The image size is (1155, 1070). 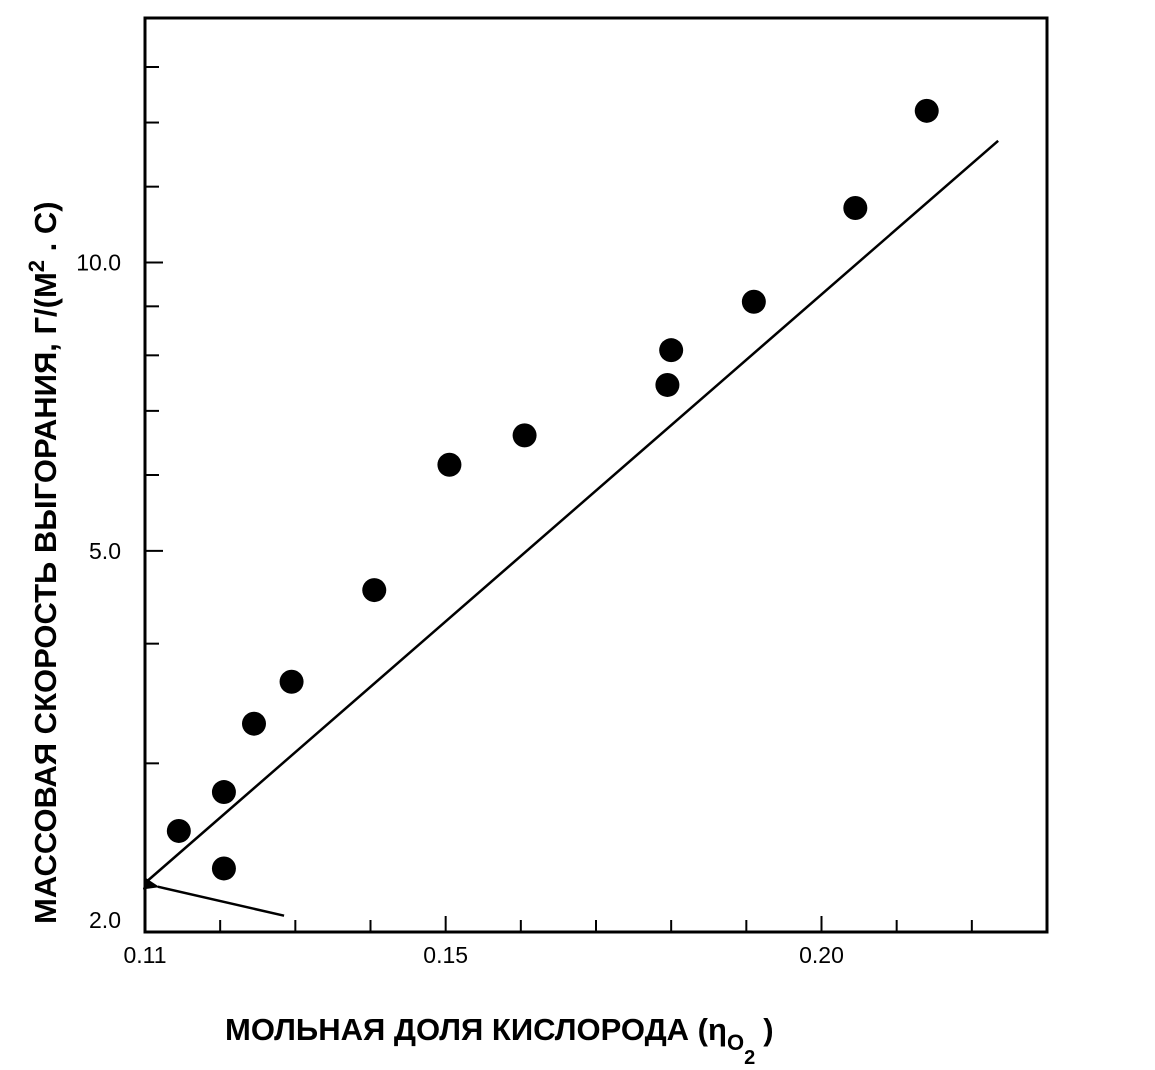 What do you see at coordinates (36, 266) in the screenshot?
I see `y-axis-title-superscript: 2` at bounding box center [36, 266].